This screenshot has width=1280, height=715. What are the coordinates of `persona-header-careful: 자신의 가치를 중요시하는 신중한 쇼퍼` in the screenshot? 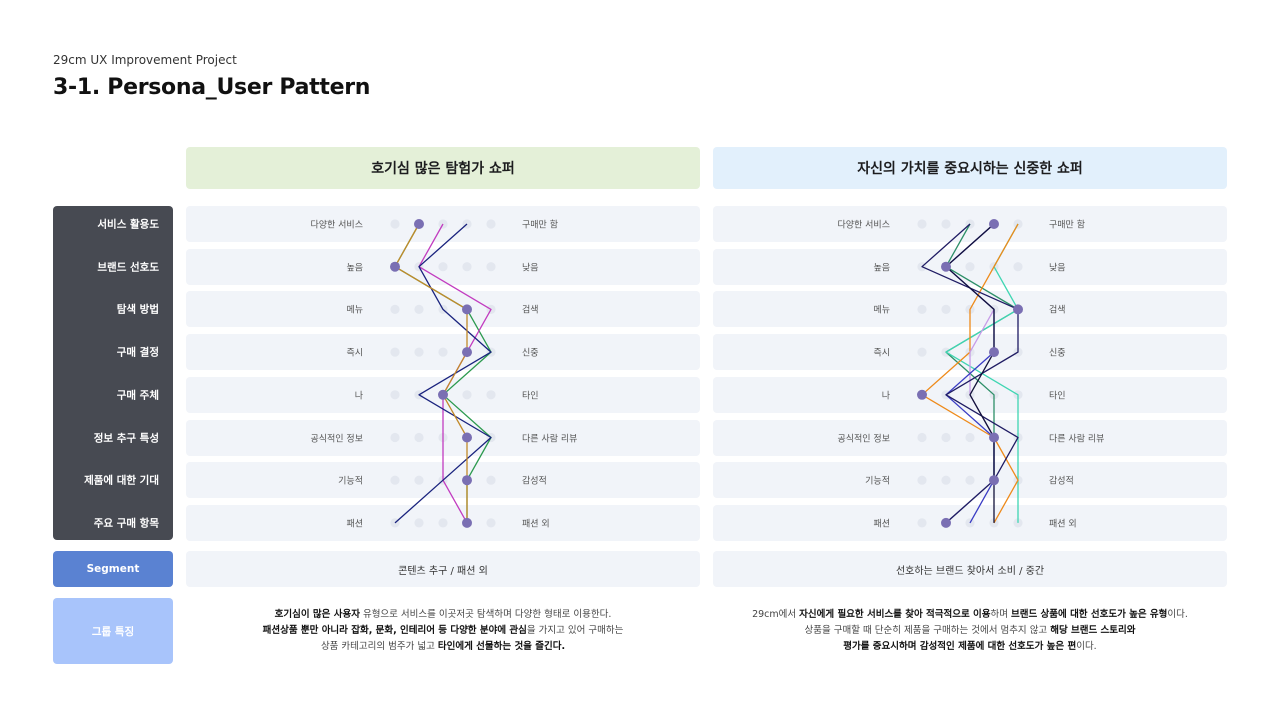 It's located at (970, 168).